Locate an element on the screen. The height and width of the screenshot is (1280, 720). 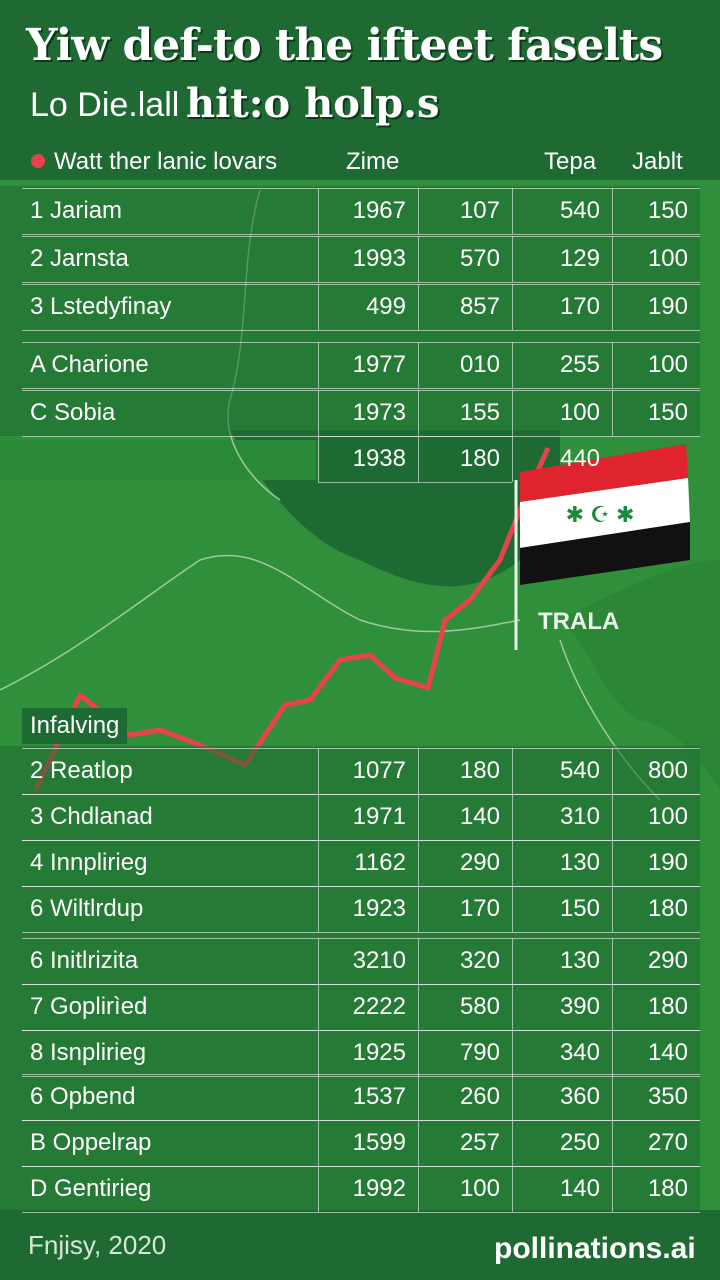
cell-value: 1923 is located at coordinates (368, 909).